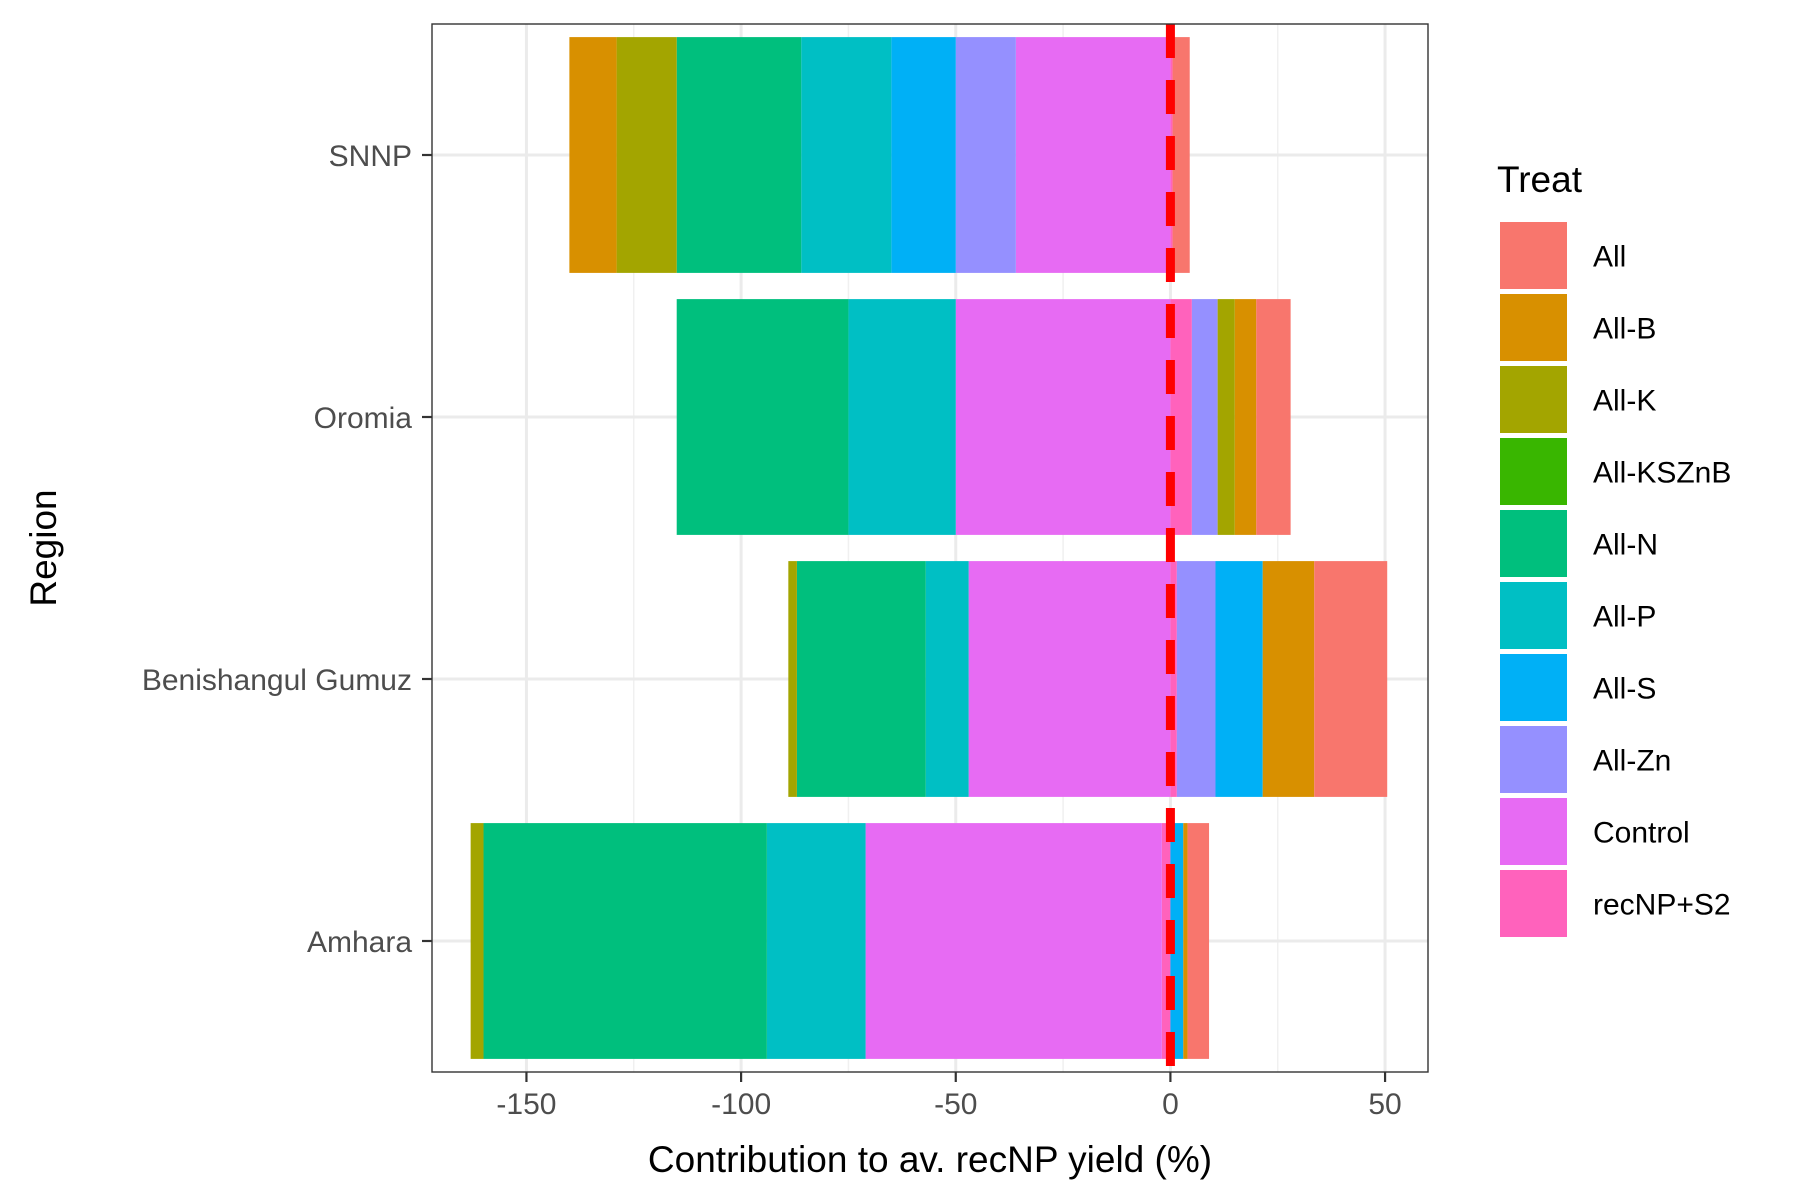 The height and width of the screenshot is (1200, 1800). Describe the element at coordinates (359, 942) in the screenshot. I see `y-tick-label: Amhara` at that location.